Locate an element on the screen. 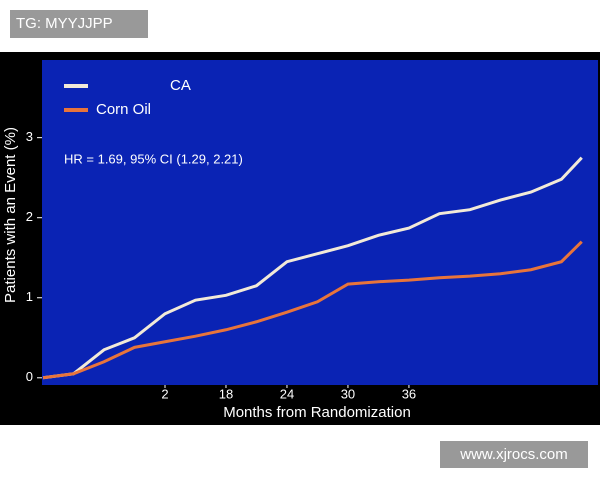  x-tick-label: 30 is located at coordinates (348, 393).